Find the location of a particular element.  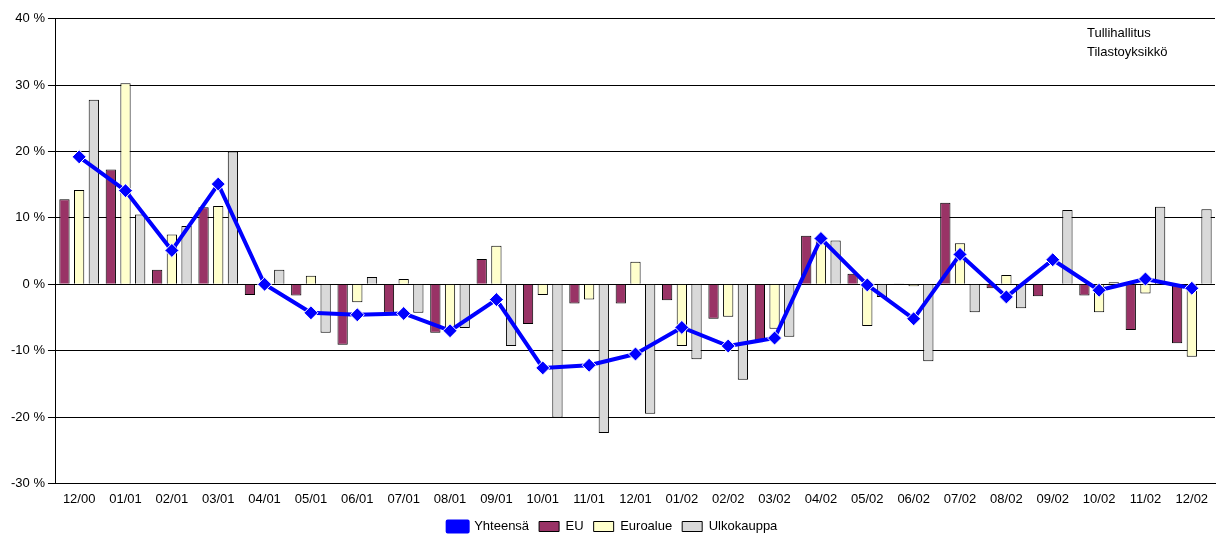

x-tick-label: 07/02 is located at coordinates (960, 498).